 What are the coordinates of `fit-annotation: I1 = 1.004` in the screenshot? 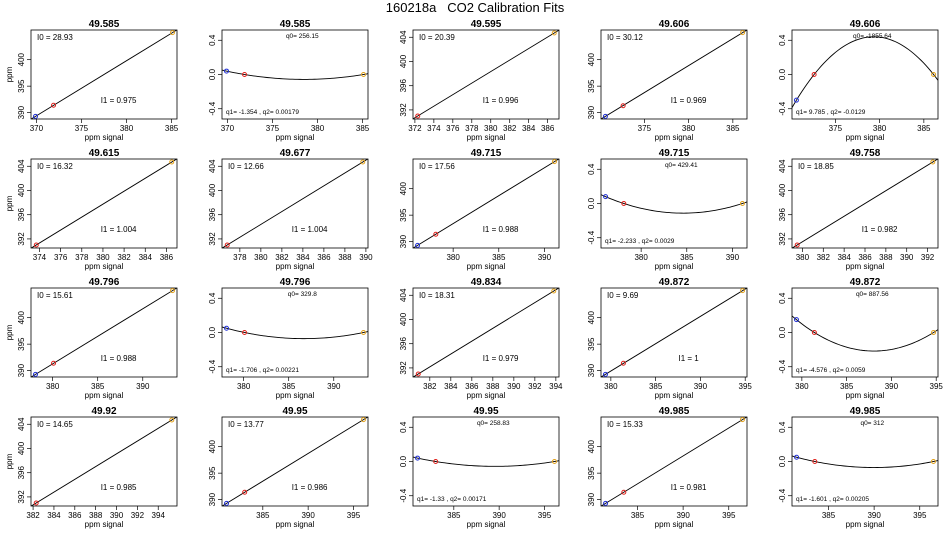 It's located at (310, 229).